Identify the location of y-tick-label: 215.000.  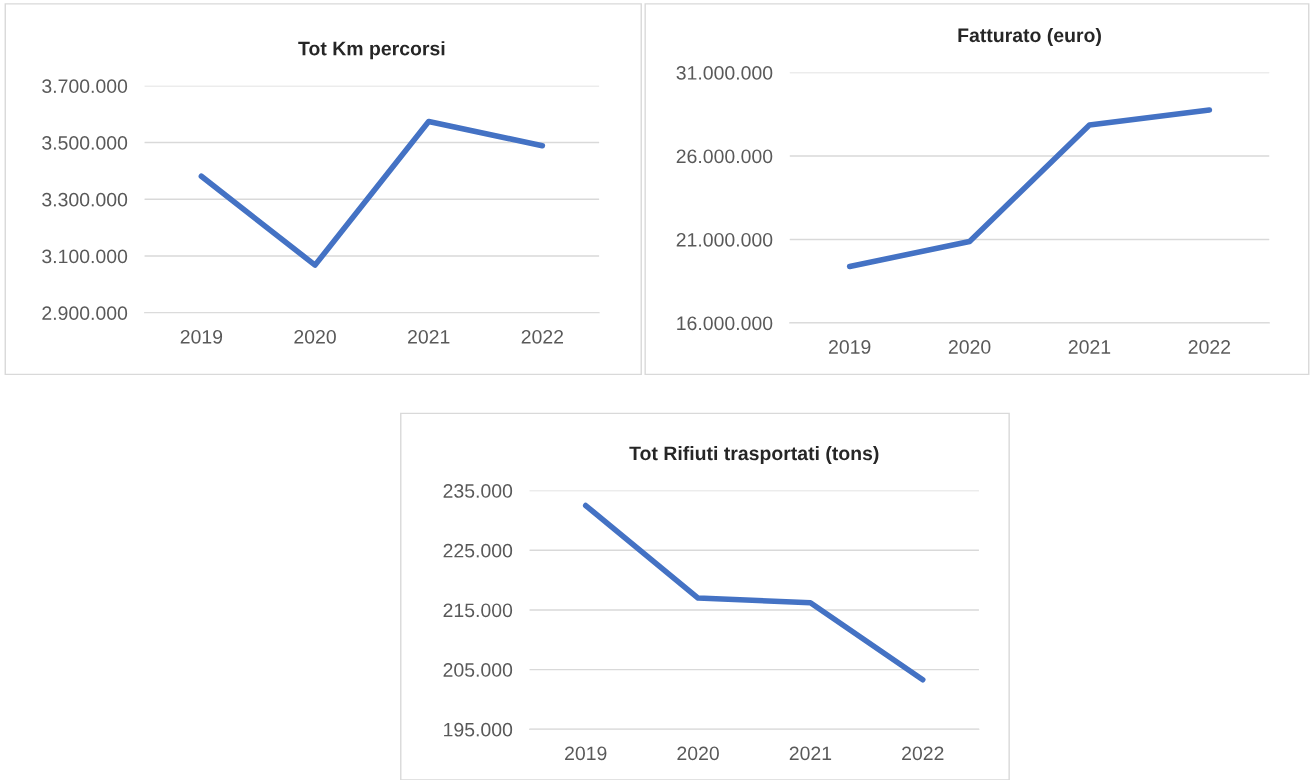
(478, 610).